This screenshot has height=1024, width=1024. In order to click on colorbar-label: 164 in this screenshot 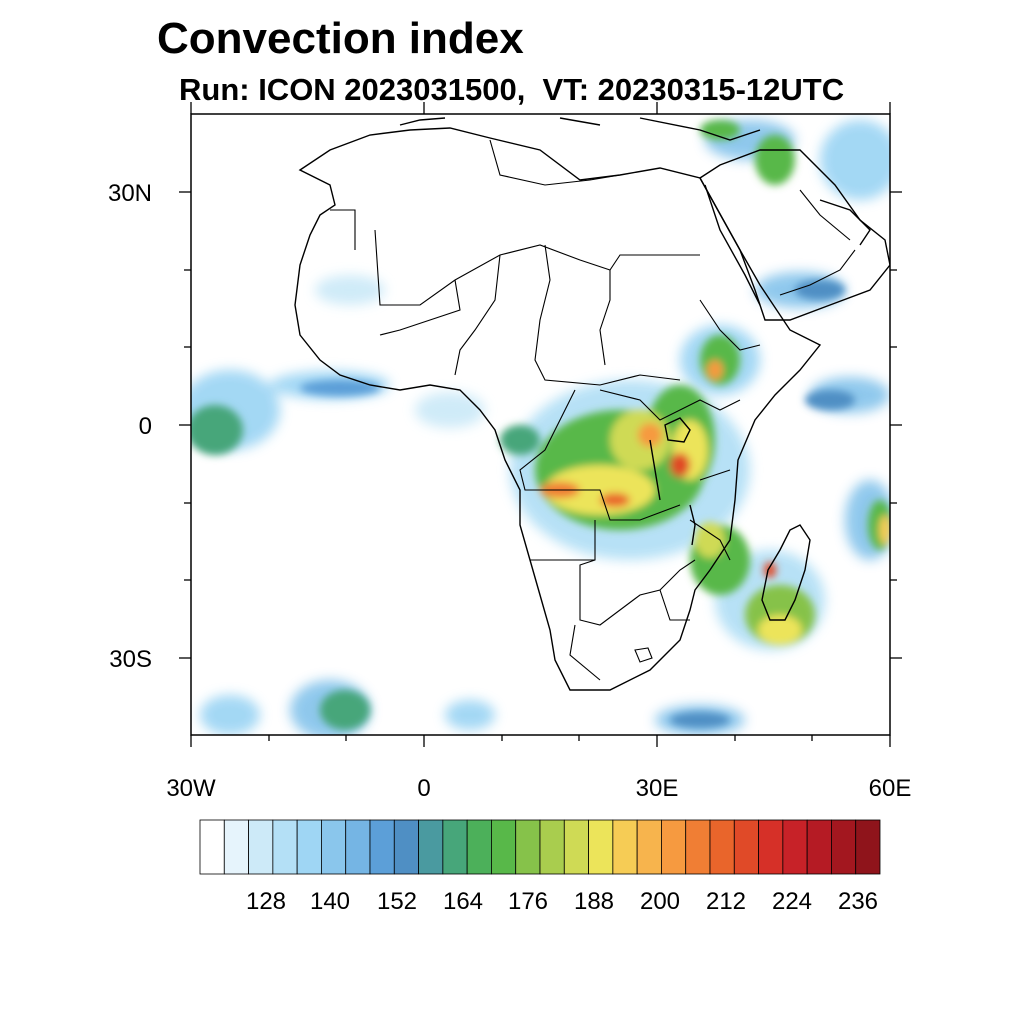, I will do `click(463, 901)`.